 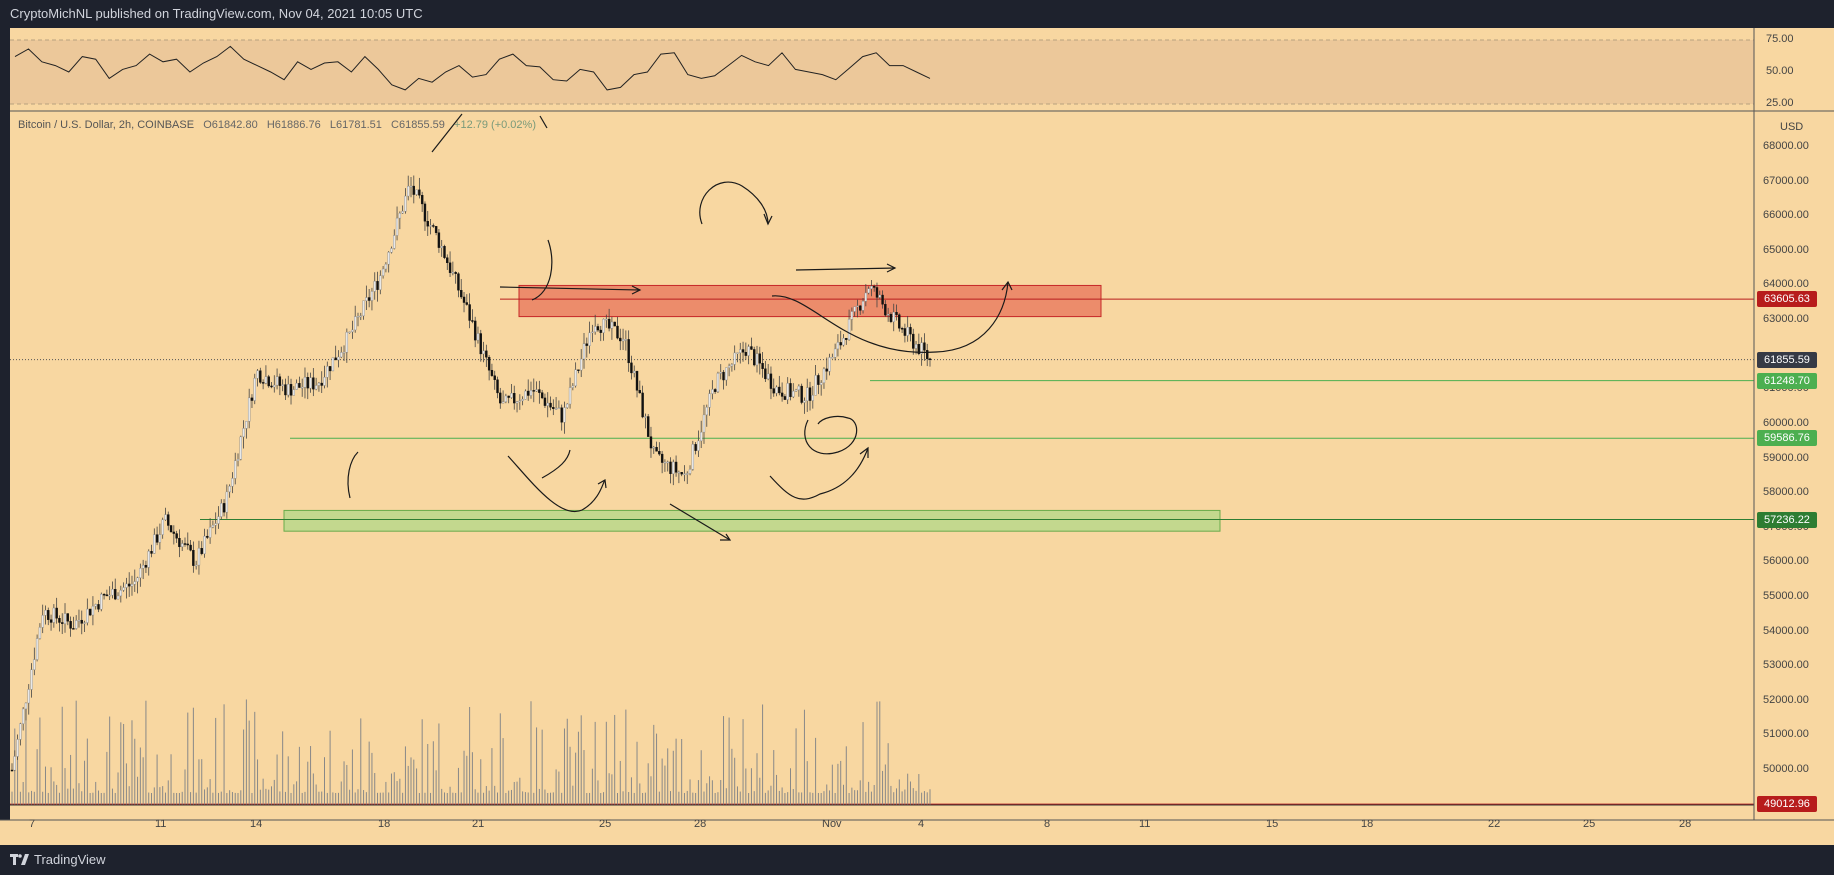 I want to click on resistance-zone, so click(x=810, y=301).